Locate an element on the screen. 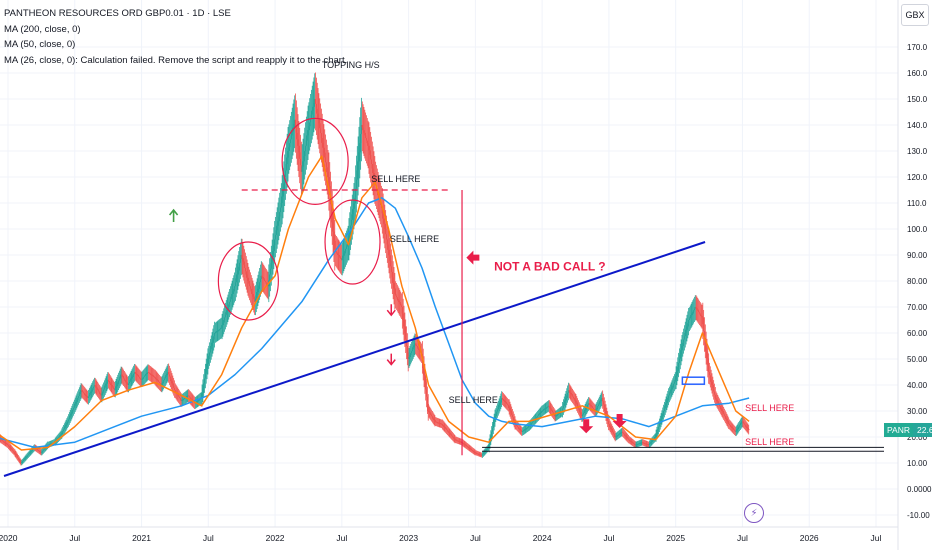  annotation-topping: TOPPING H/S is located at coordinates (351, 65).